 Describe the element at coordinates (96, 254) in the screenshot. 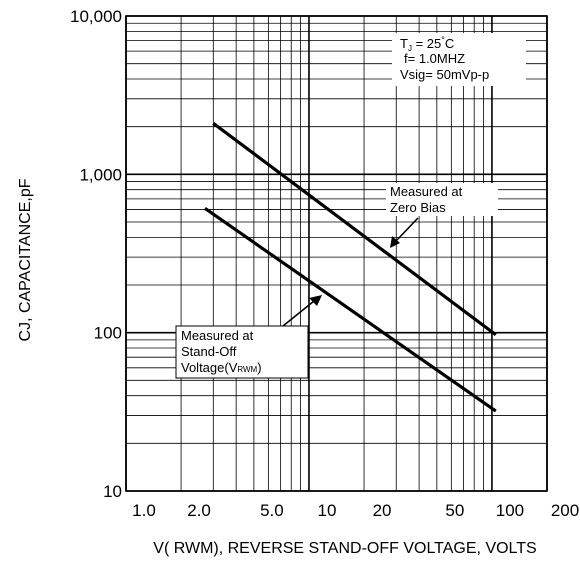

I see `y-tick-labels: 10 100 1,000 10,000` at that location.